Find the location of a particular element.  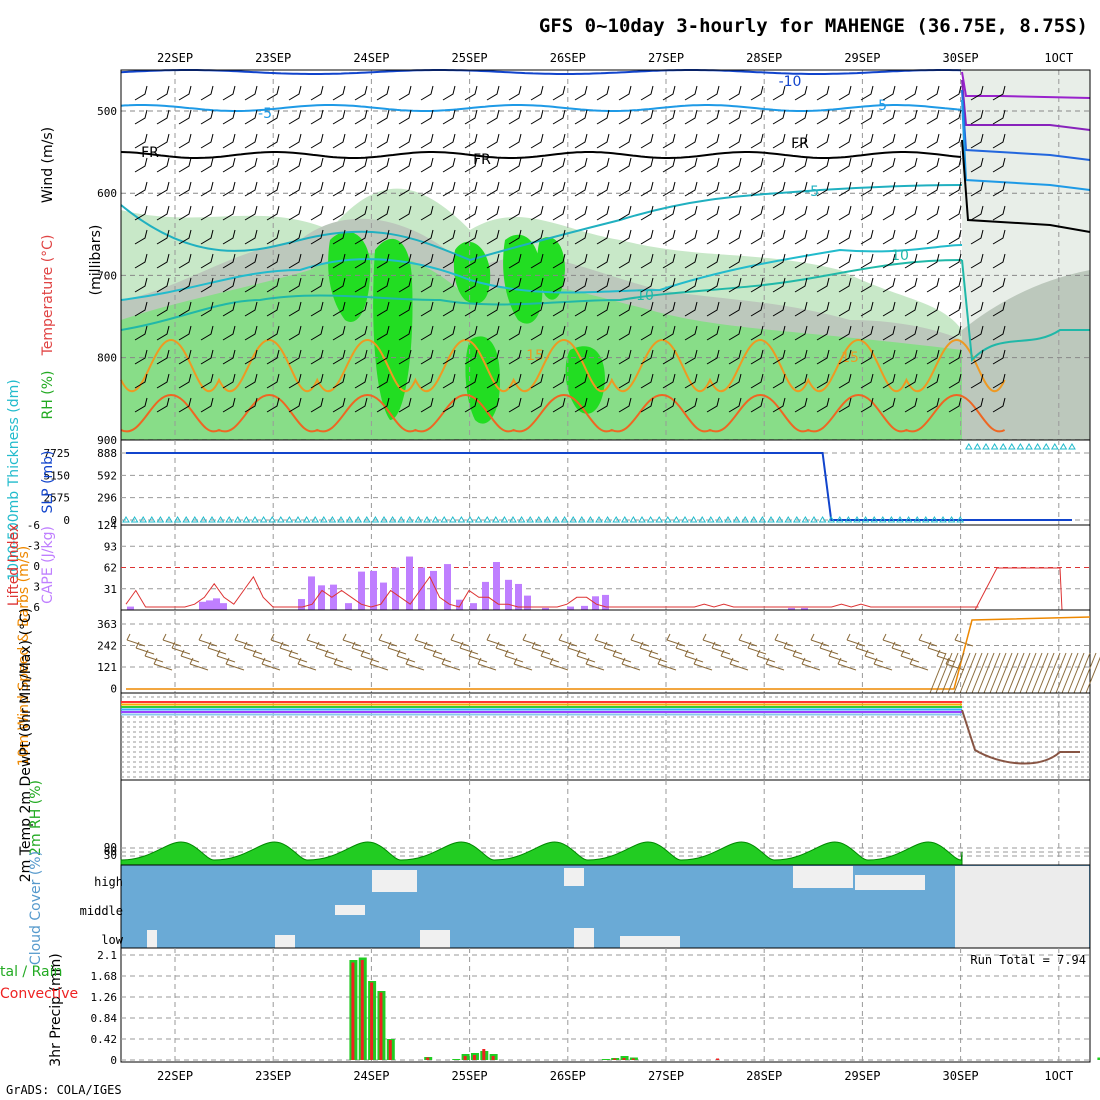

slp-tick-label: 592 is located at coordinates (107, 475).